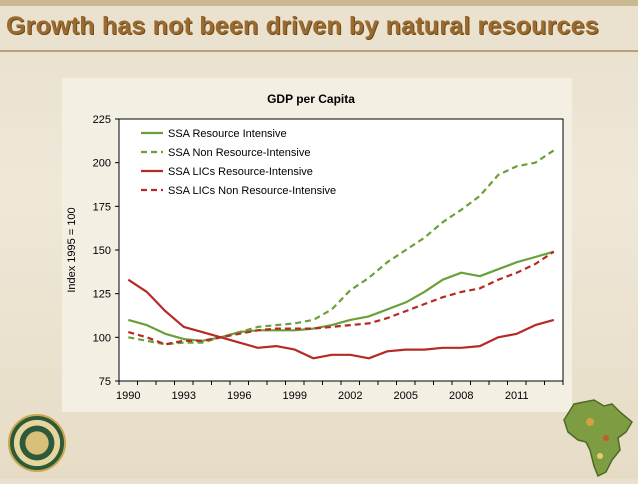 This screenshot has height=484, width=638. What do you see at coordinates (72, 249) in the screenshot?
I see `y-axis-label: Index 1995 = 100` at bounding box center [72, 249].